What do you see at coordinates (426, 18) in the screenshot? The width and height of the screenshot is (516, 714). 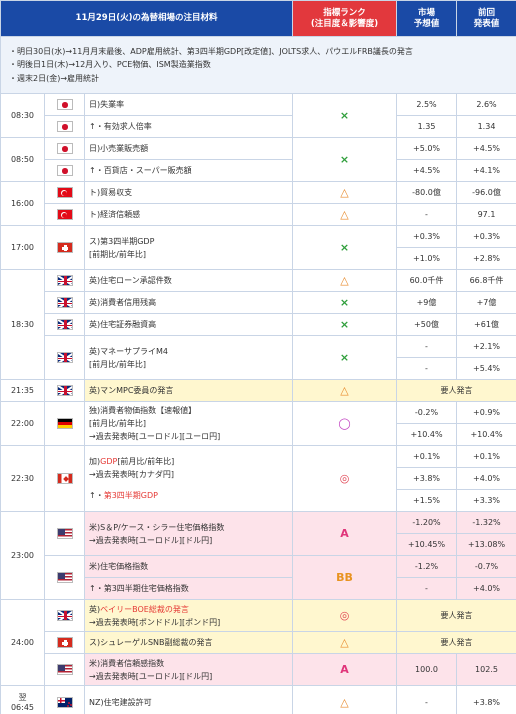 I see `forecast-header: 市場 予想値` at bounding box center [426, 18].